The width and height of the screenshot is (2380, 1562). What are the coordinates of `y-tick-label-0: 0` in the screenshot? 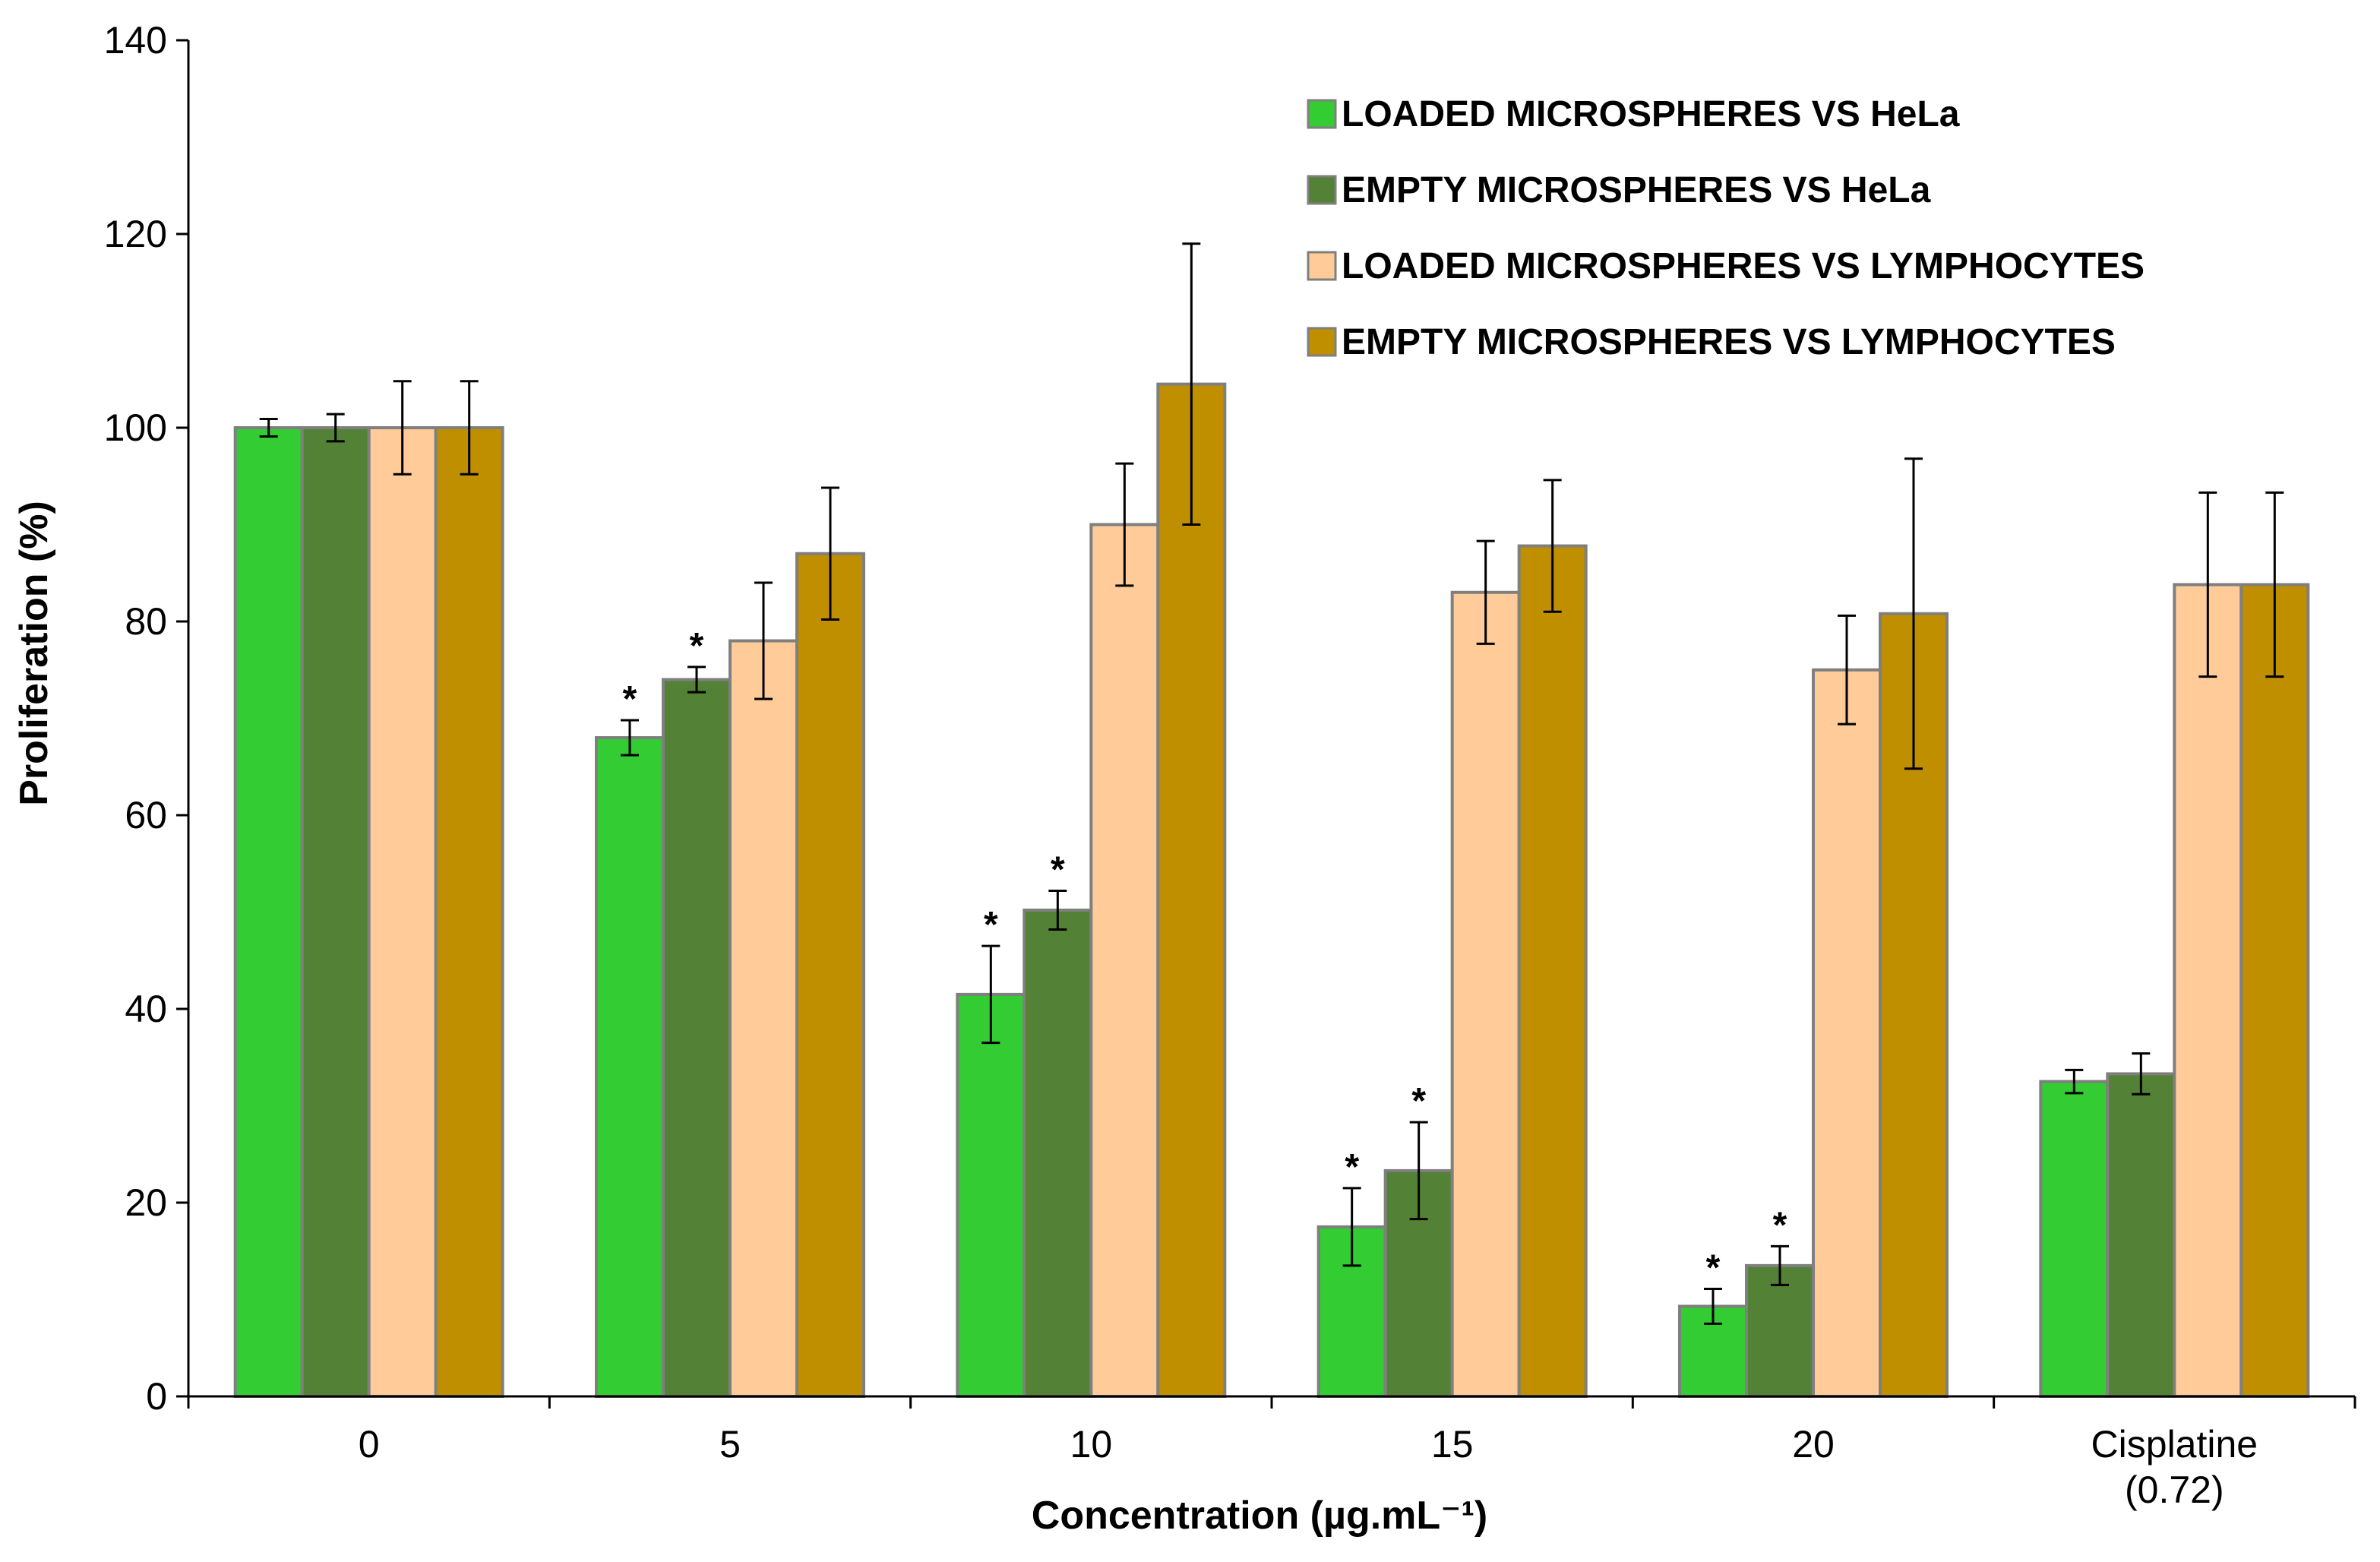 It's located at (156, 1396).